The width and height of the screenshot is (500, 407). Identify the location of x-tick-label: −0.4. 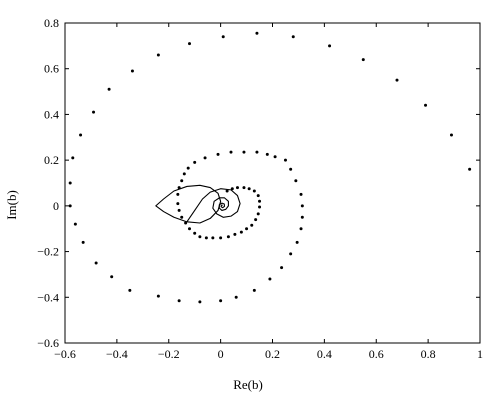
(117, 354).